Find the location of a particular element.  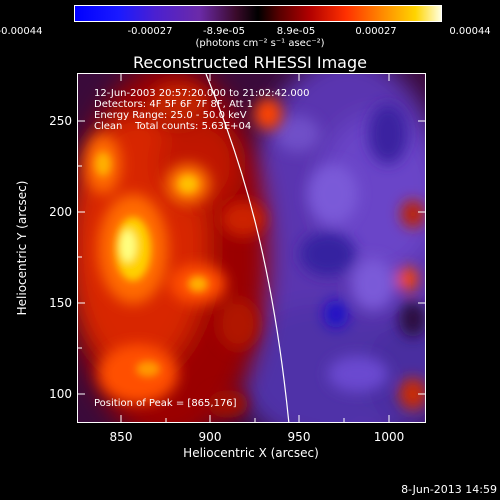

energy-range-label: Energy Range: 25.0 - 50.0 keV is located at coordinates (170, 115).